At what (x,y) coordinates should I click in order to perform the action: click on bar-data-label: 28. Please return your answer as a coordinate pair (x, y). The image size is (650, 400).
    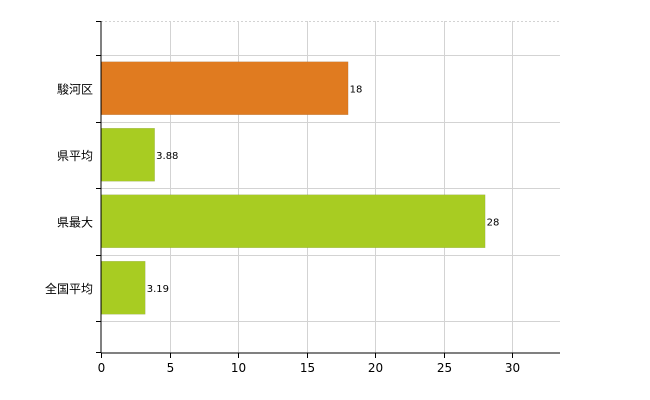
    Looking at the image, I should click on (493, 222).